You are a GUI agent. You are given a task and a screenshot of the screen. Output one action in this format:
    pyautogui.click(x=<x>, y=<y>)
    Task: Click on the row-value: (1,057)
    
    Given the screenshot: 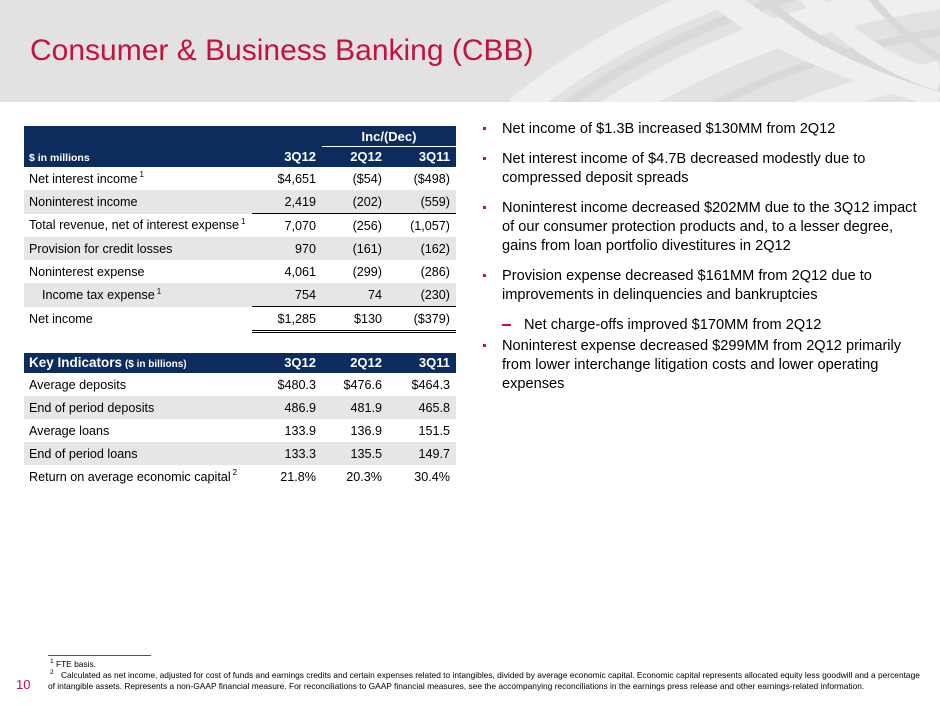 What is the action you would take?
    pyautogui.click(x=422, y=225)
    